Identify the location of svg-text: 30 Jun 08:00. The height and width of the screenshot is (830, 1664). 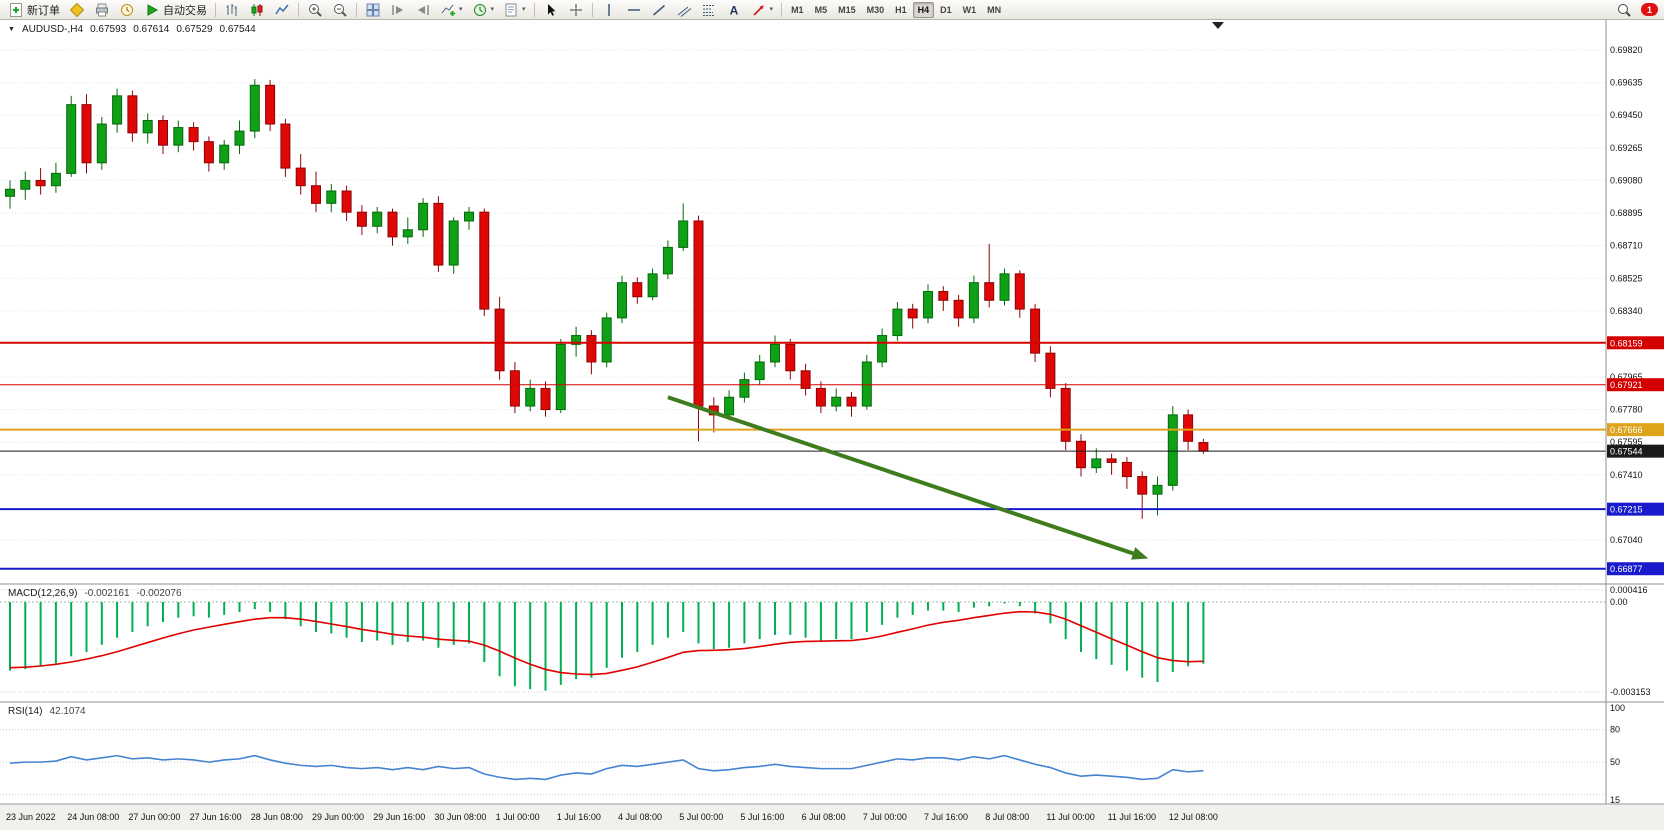
(460, 817).